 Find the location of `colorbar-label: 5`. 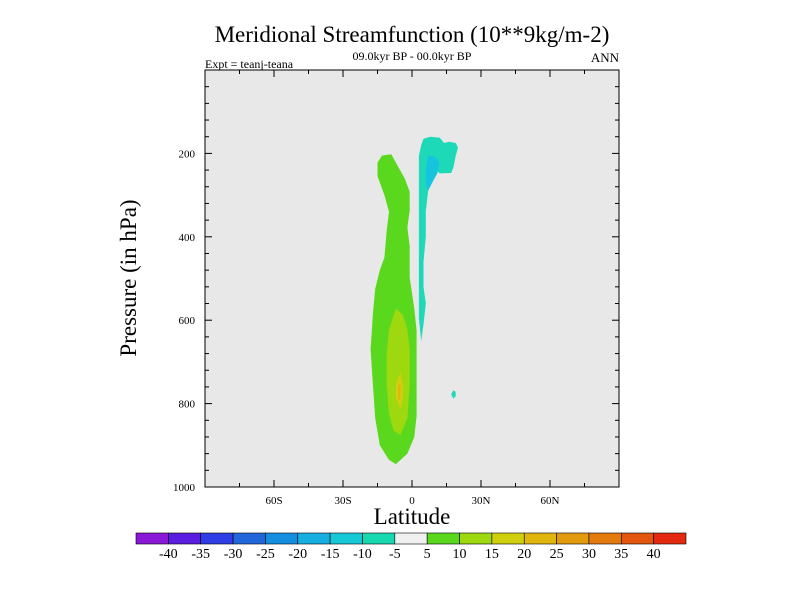

colorbar-label: 5 is located at coordinates (427, 554).